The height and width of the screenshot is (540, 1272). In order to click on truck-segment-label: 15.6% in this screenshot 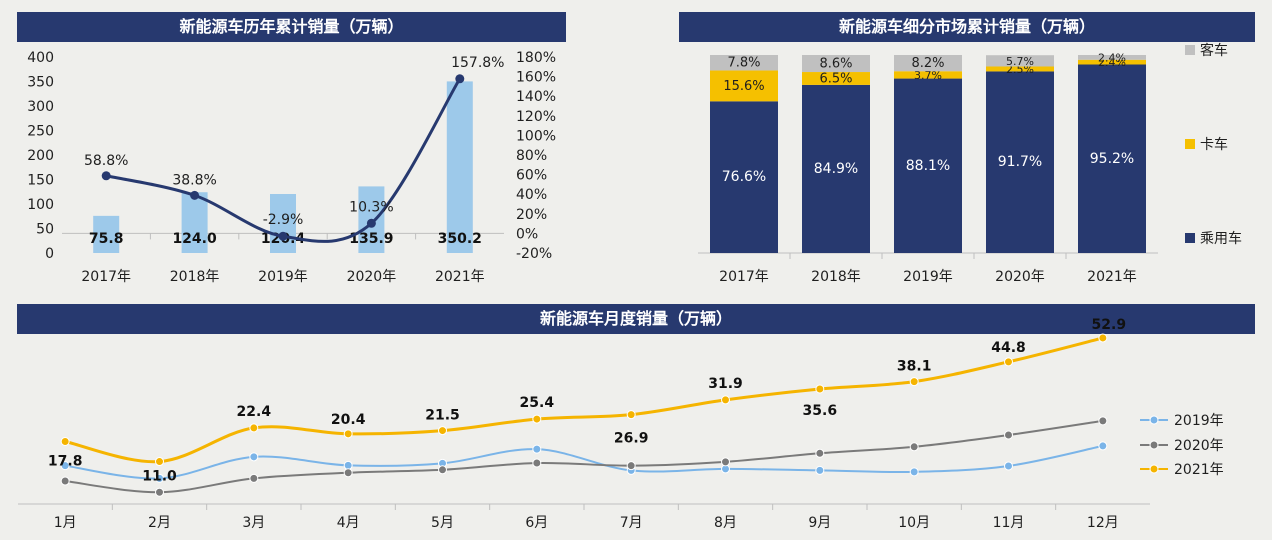, I will do `click(743, 86)`.